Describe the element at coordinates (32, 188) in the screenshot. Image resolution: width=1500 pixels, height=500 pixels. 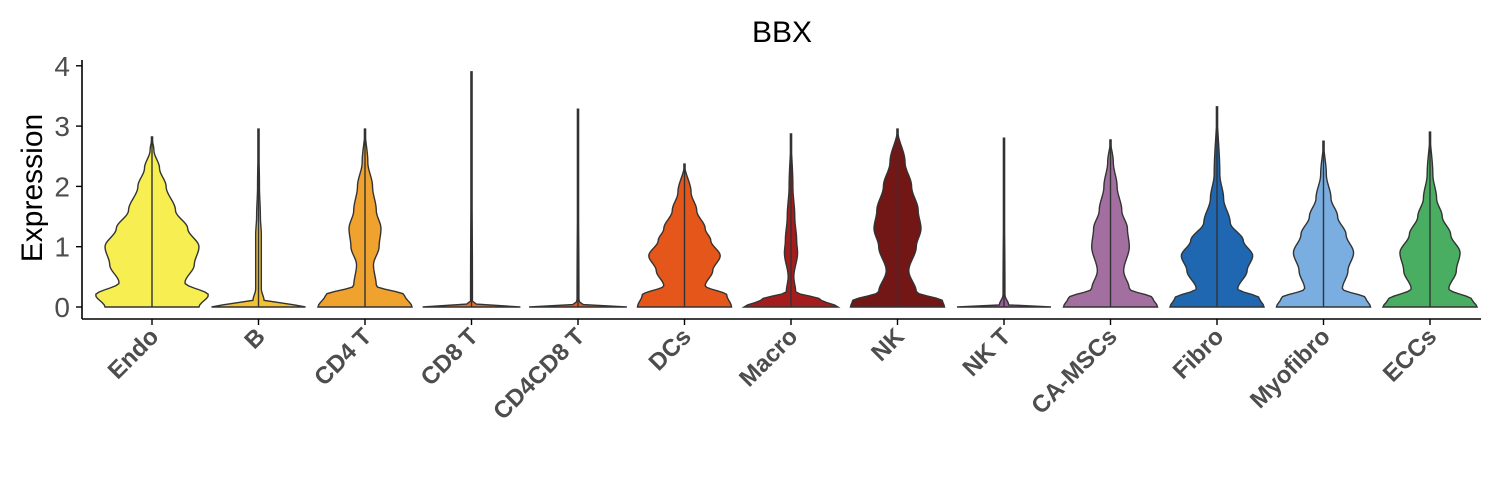
I see `y-axis-label: Expression` at that location.